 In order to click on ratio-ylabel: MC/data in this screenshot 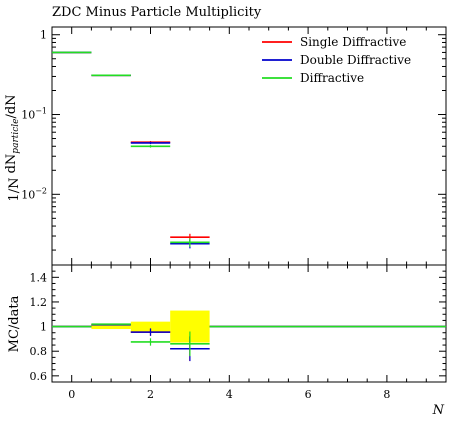, I will do `click(14, 323)`.